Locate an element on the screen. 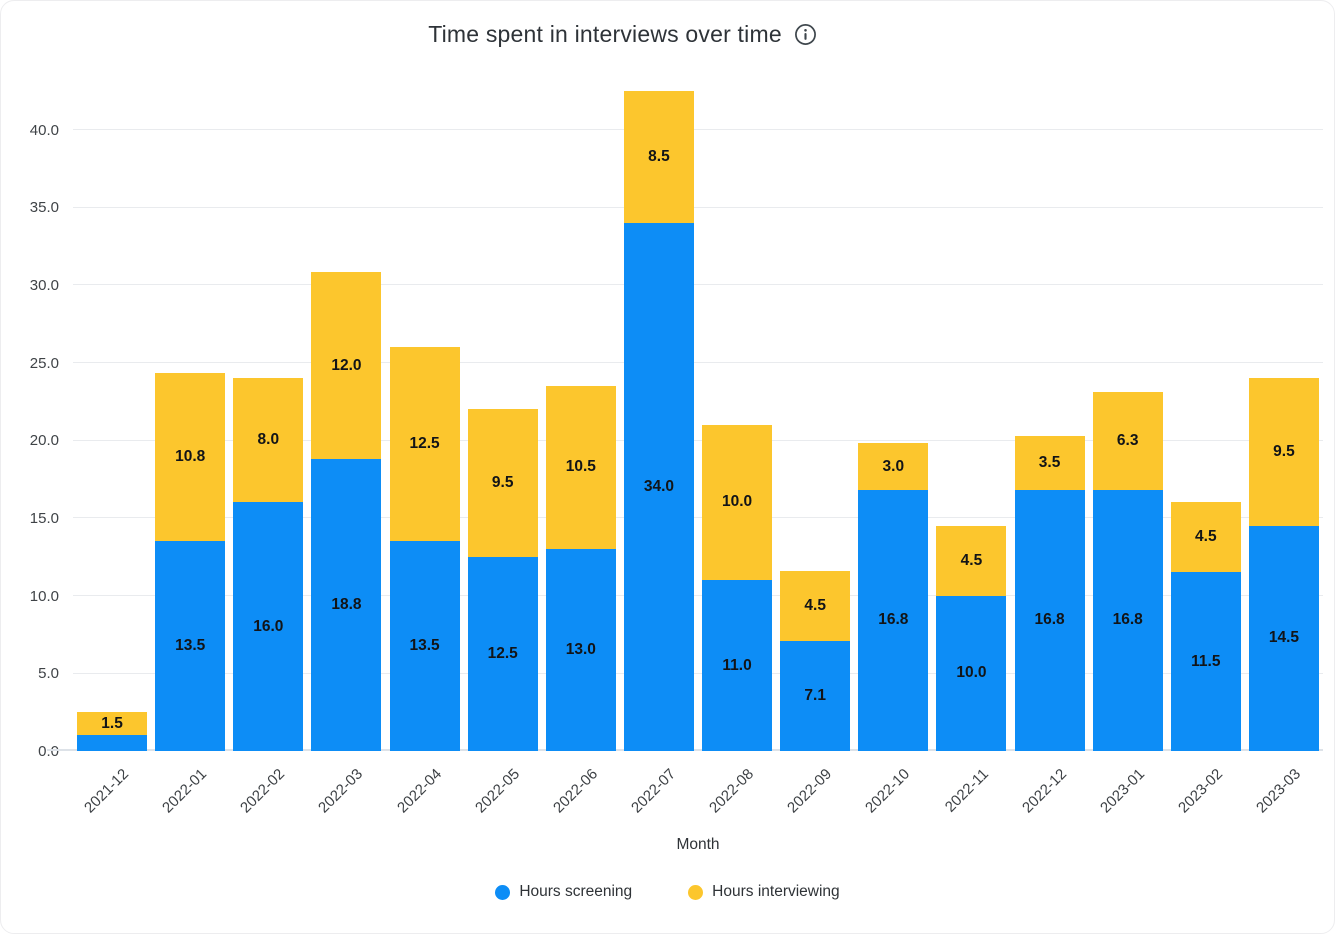 Image resolution: width=1335 pixels, height=934 pixels. info-circle-icon is located at coordinates (805, 34).